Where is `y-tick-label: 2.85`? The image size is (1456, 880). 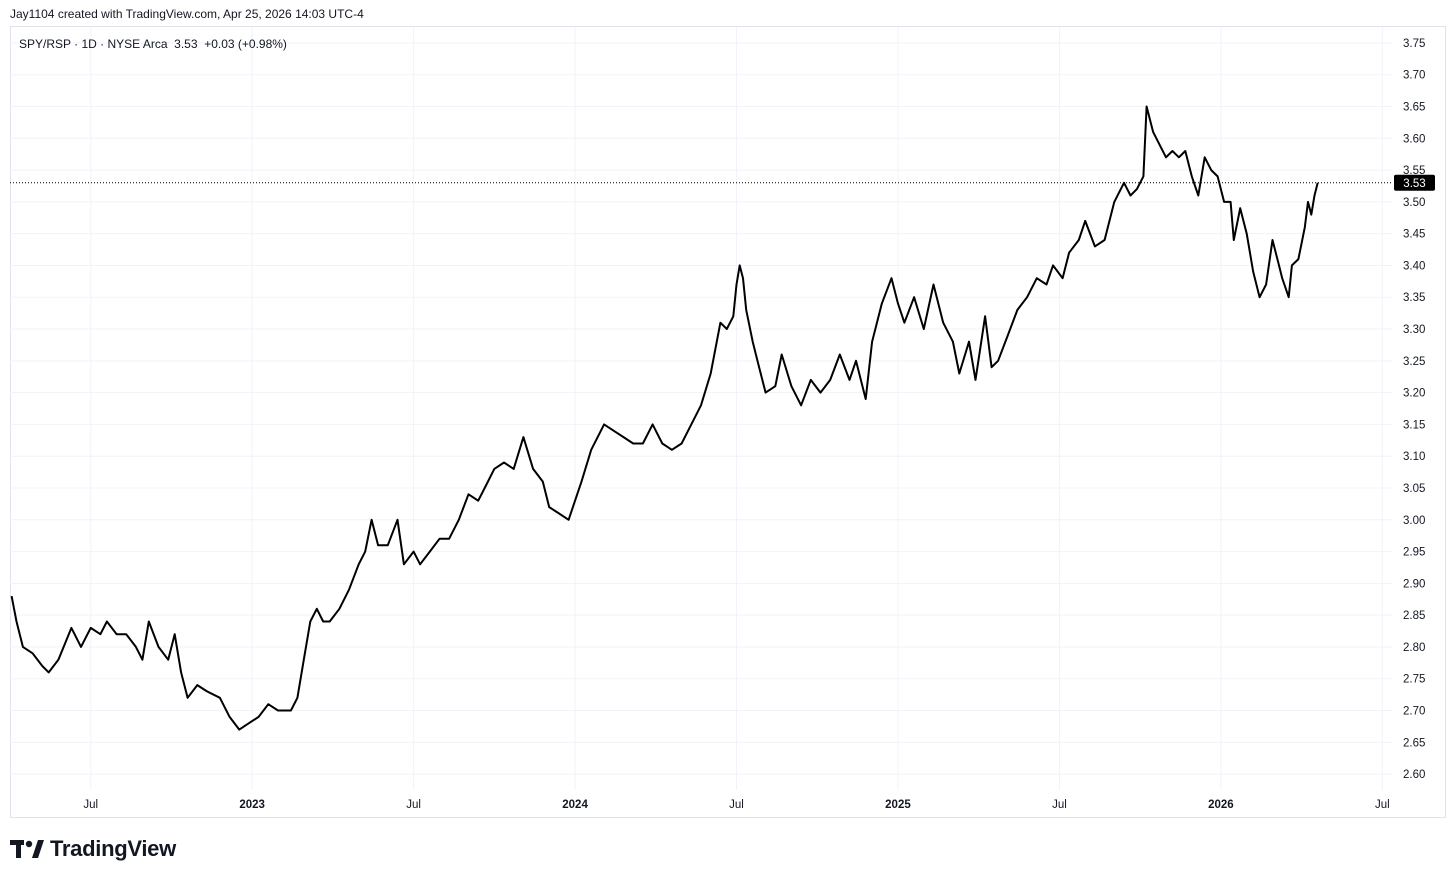
y-tick-label: 2.85 is located at coordinates (1414, 616).